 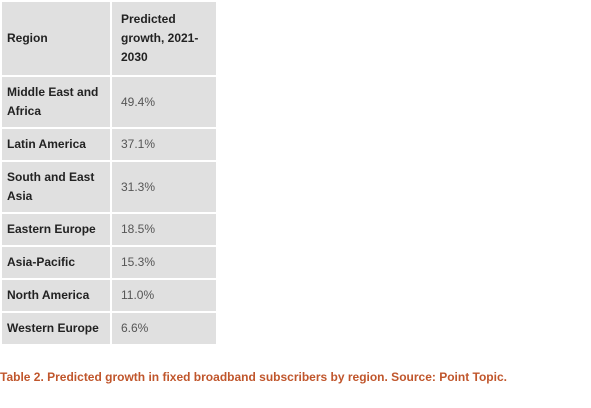 I want to click on growth-cell: 6.6%, so click(x=164, y=328).